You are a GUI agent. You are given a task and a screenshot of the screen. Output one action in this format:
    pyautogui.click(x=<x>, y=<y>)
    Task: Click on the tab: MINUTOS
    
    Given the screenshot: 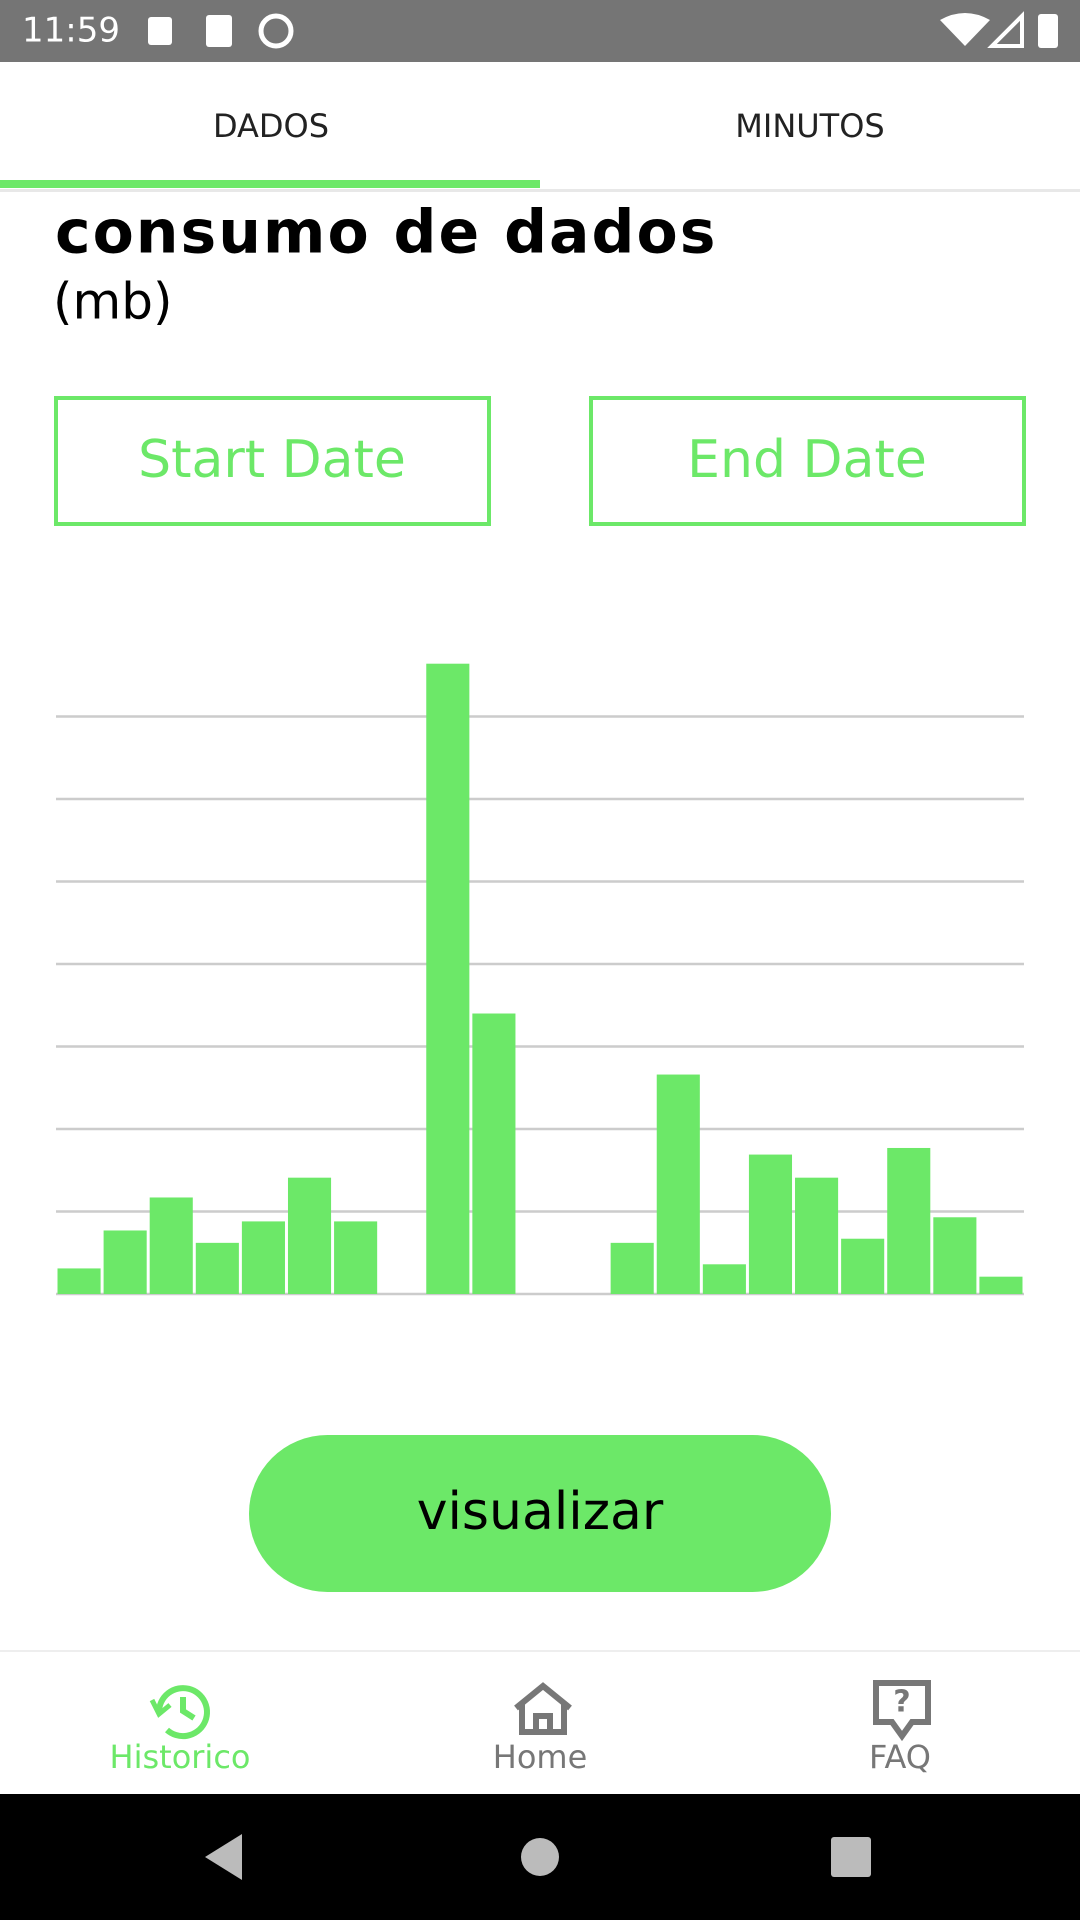 What is the action you would take?
    pyautogui.click(x=809, y=126)
    